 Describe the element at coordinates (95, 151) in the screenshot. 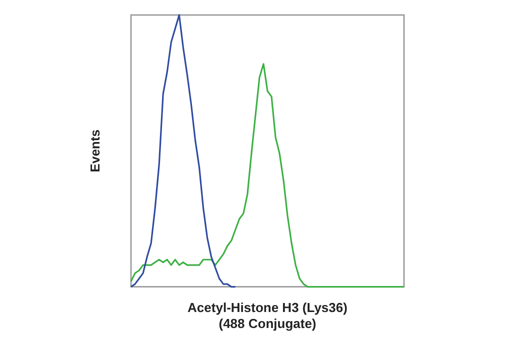

I see `y-axis-title: Events` at that location.